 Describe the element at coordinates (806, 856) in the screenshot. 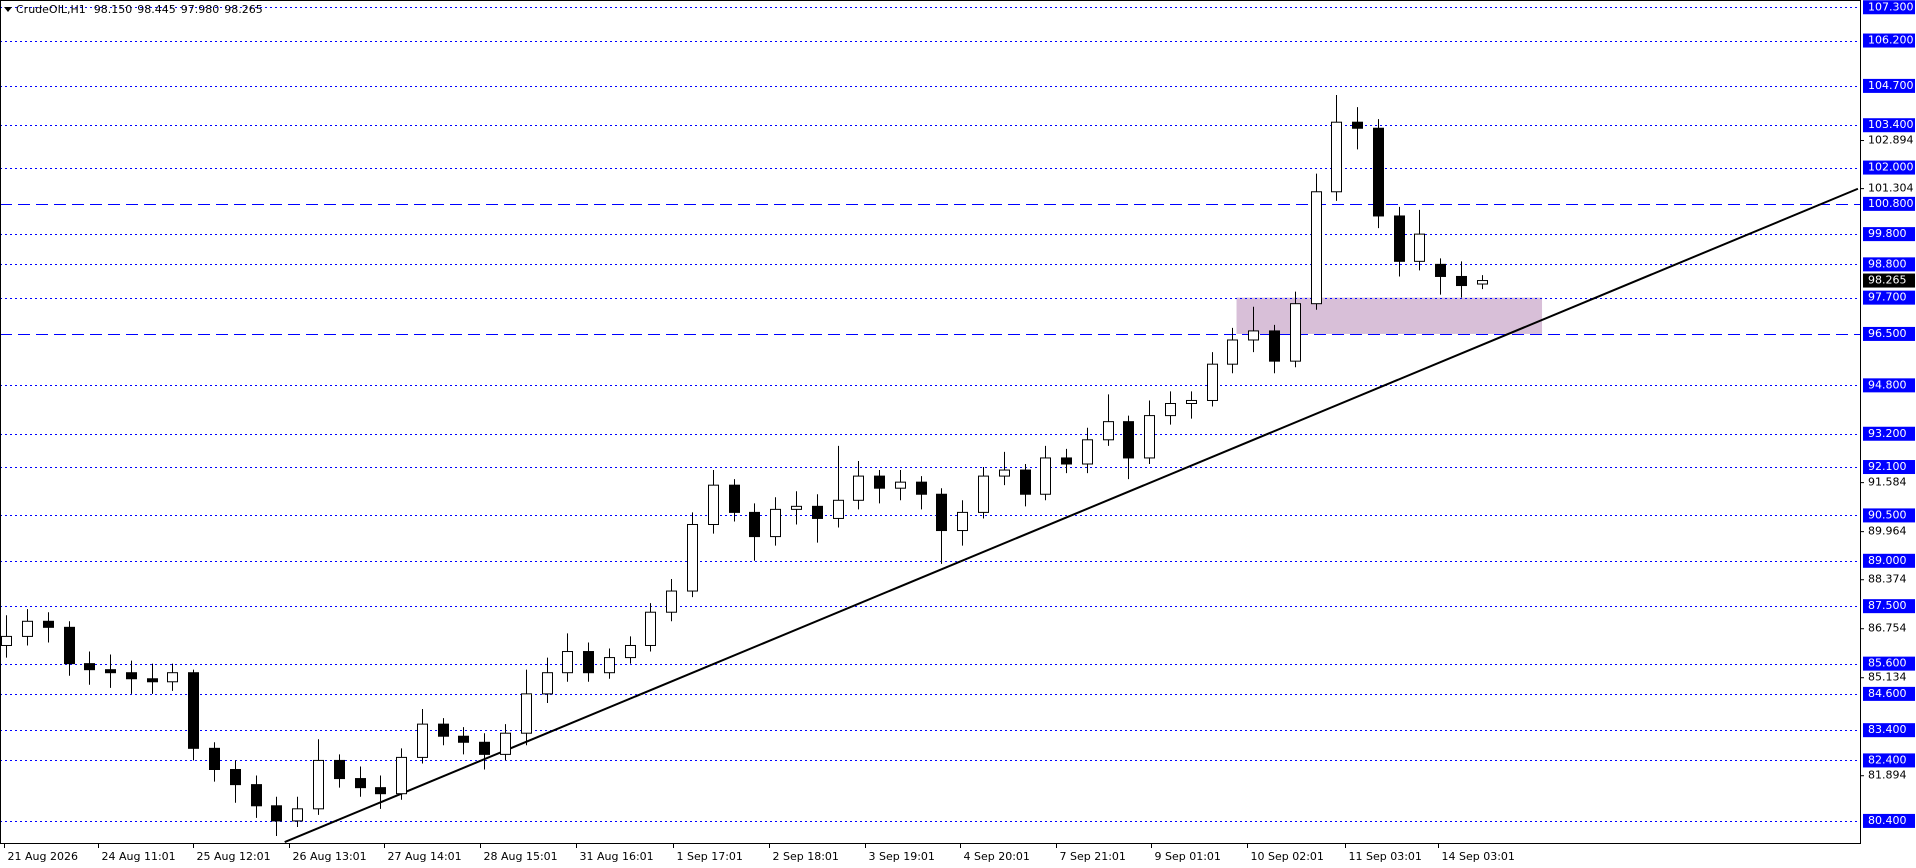

I see `x-tick-label: 2 Sep 18:01` at that location.